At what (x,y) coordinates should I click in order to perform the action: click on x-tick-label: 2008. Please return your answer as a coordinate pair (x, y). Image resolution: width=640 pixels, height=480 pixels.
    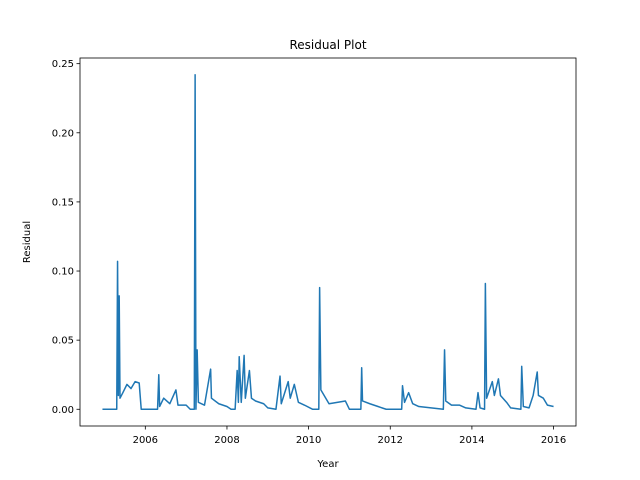
    Looking at the image, I should click on (226, 440).